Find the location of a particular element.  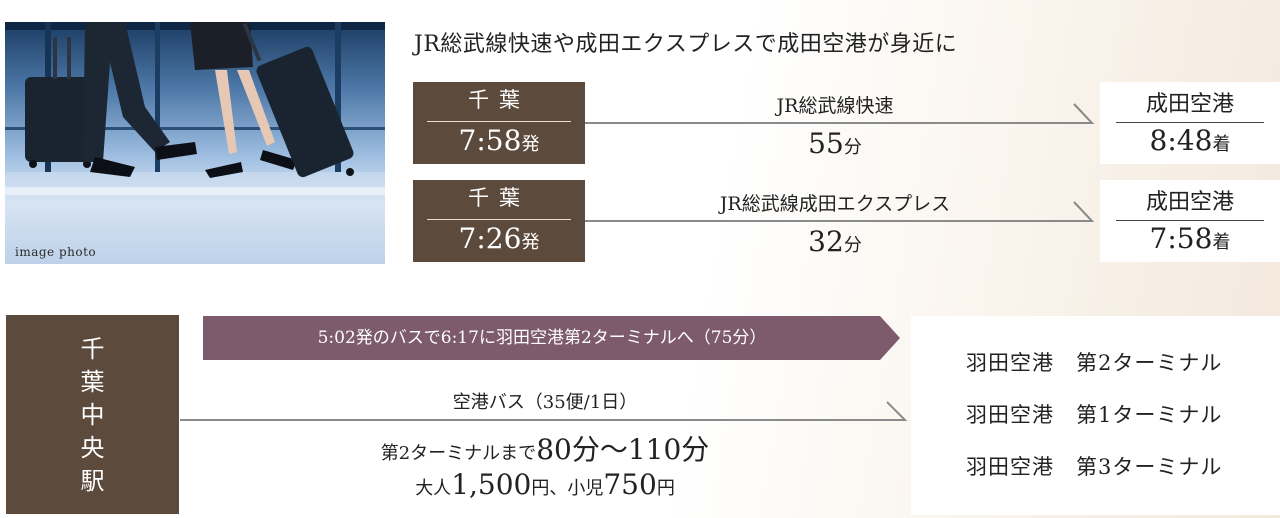

route2-depart: 7:26発 is located at coordinates (499, 238).